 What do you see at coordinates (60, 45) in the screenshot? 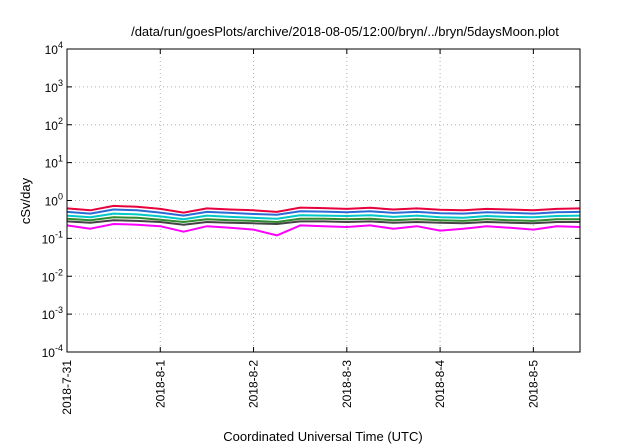
I see `y-tick-exponent: 4` at bounding box center [60, 45].